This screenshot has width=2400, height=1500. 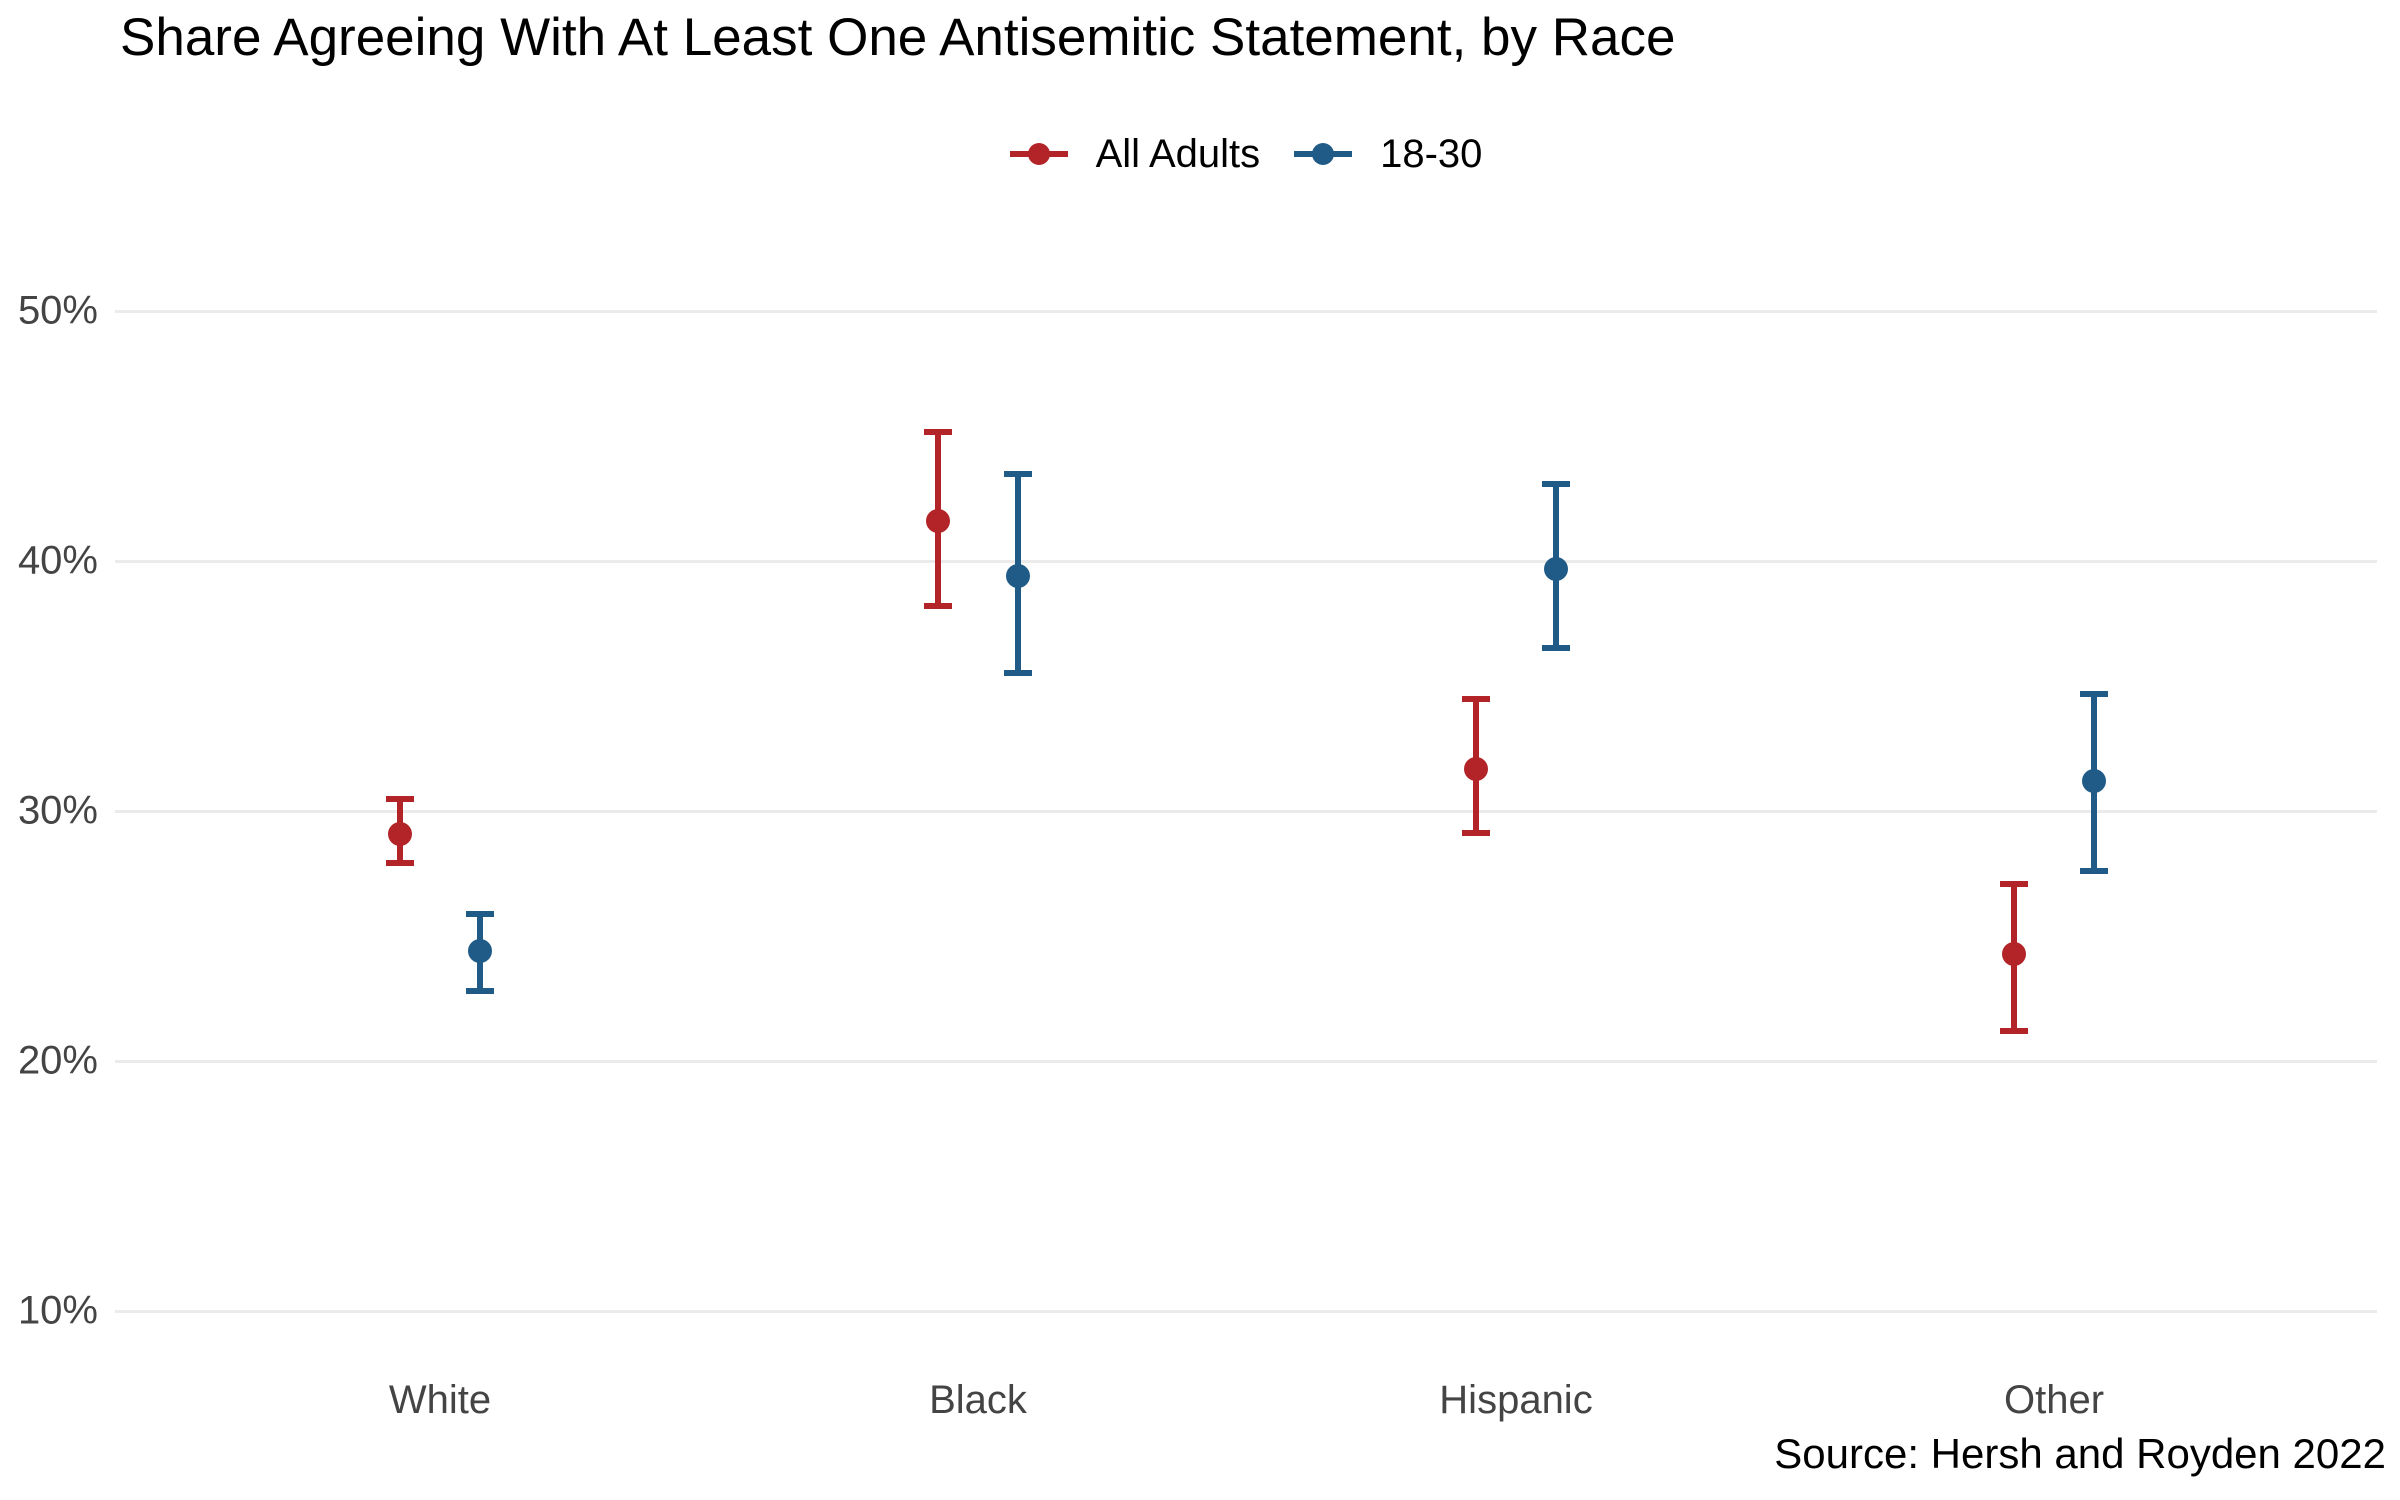 I want to click on point-18-30-other, so click(x=2094, y=781).